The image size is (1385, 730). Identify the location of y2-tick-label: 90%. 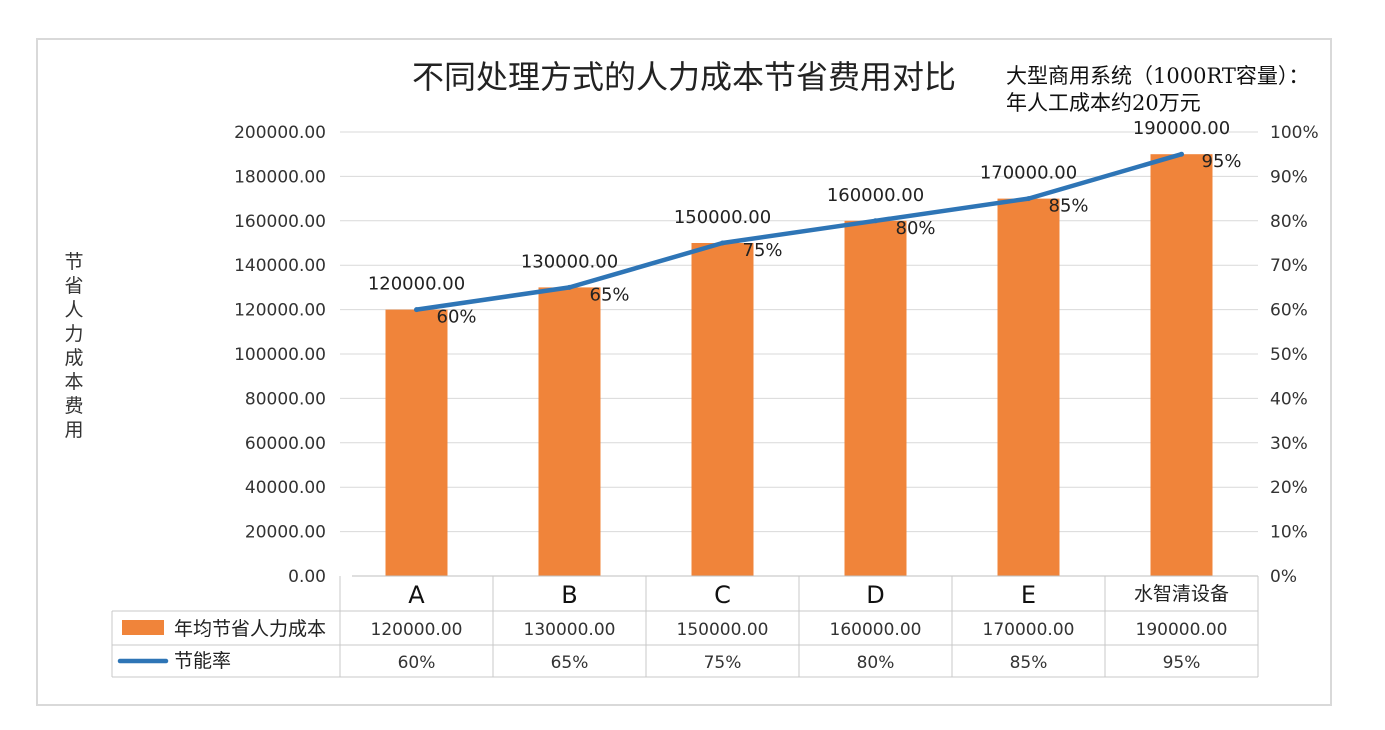
(1289, 177).